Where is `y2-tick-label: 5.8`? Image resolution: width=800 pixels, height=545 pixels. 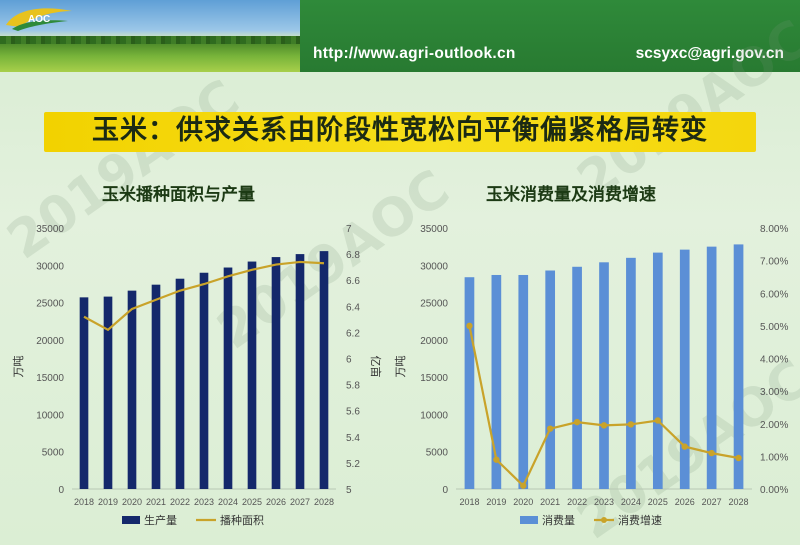
y2-tick-label: 5.8 is located at coordinates (353, 386).